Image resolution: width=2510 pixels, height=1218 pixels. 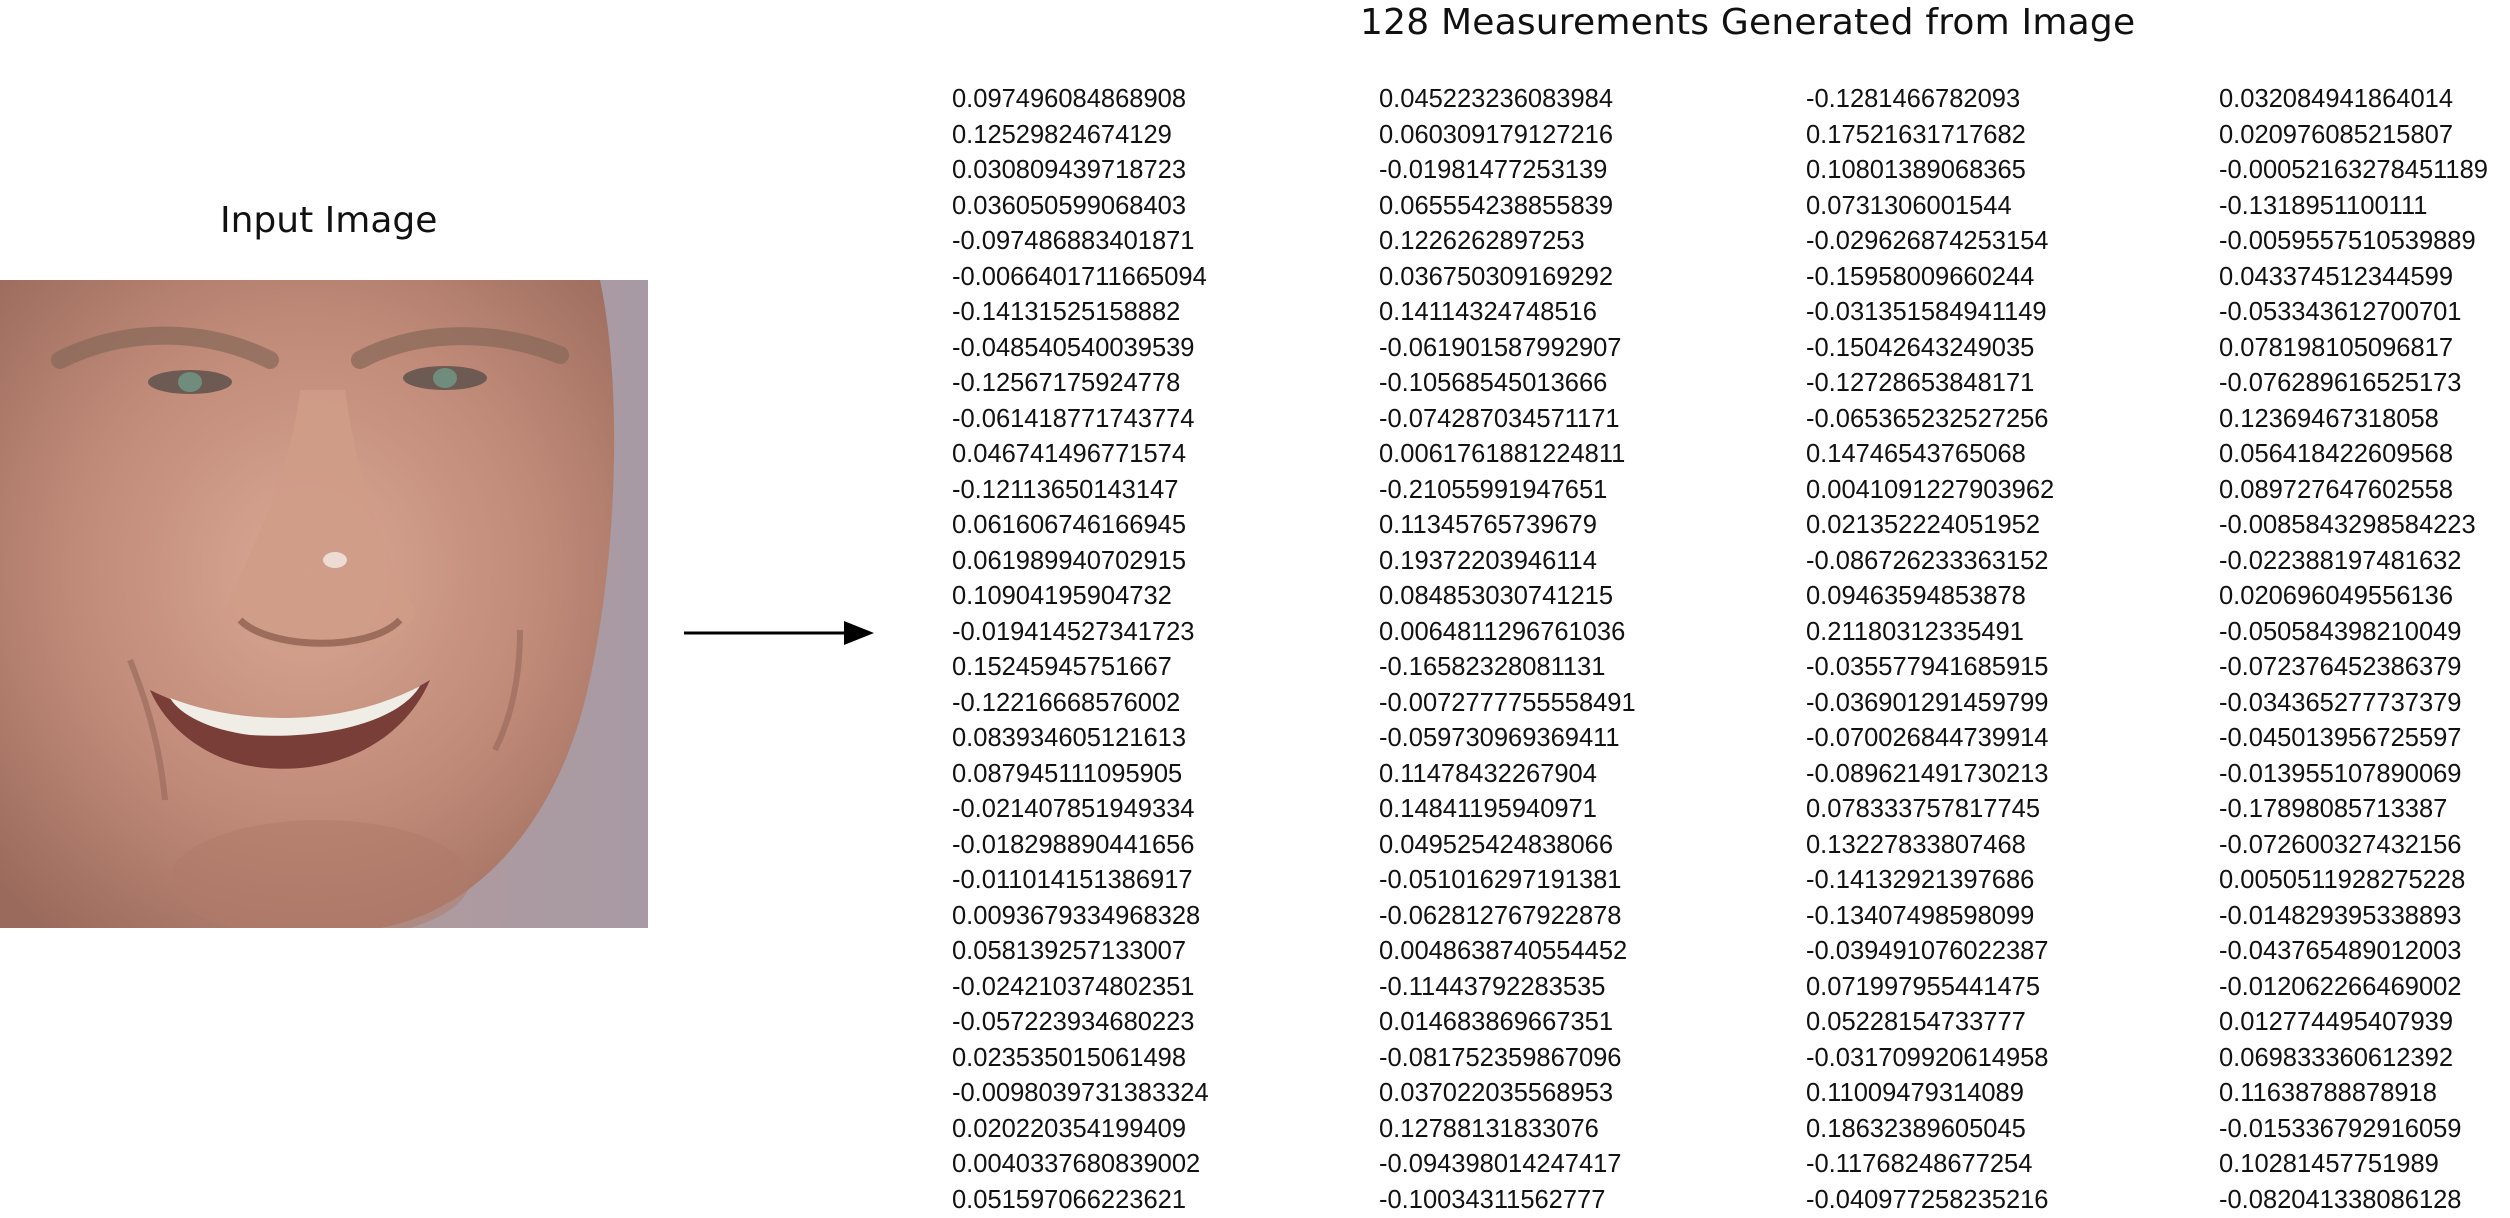 What do you see at coordinates (1507, 702) in the screenshot?
I see `measurement-value: -0.0072777755558491` at bounding box center [1507, 702].